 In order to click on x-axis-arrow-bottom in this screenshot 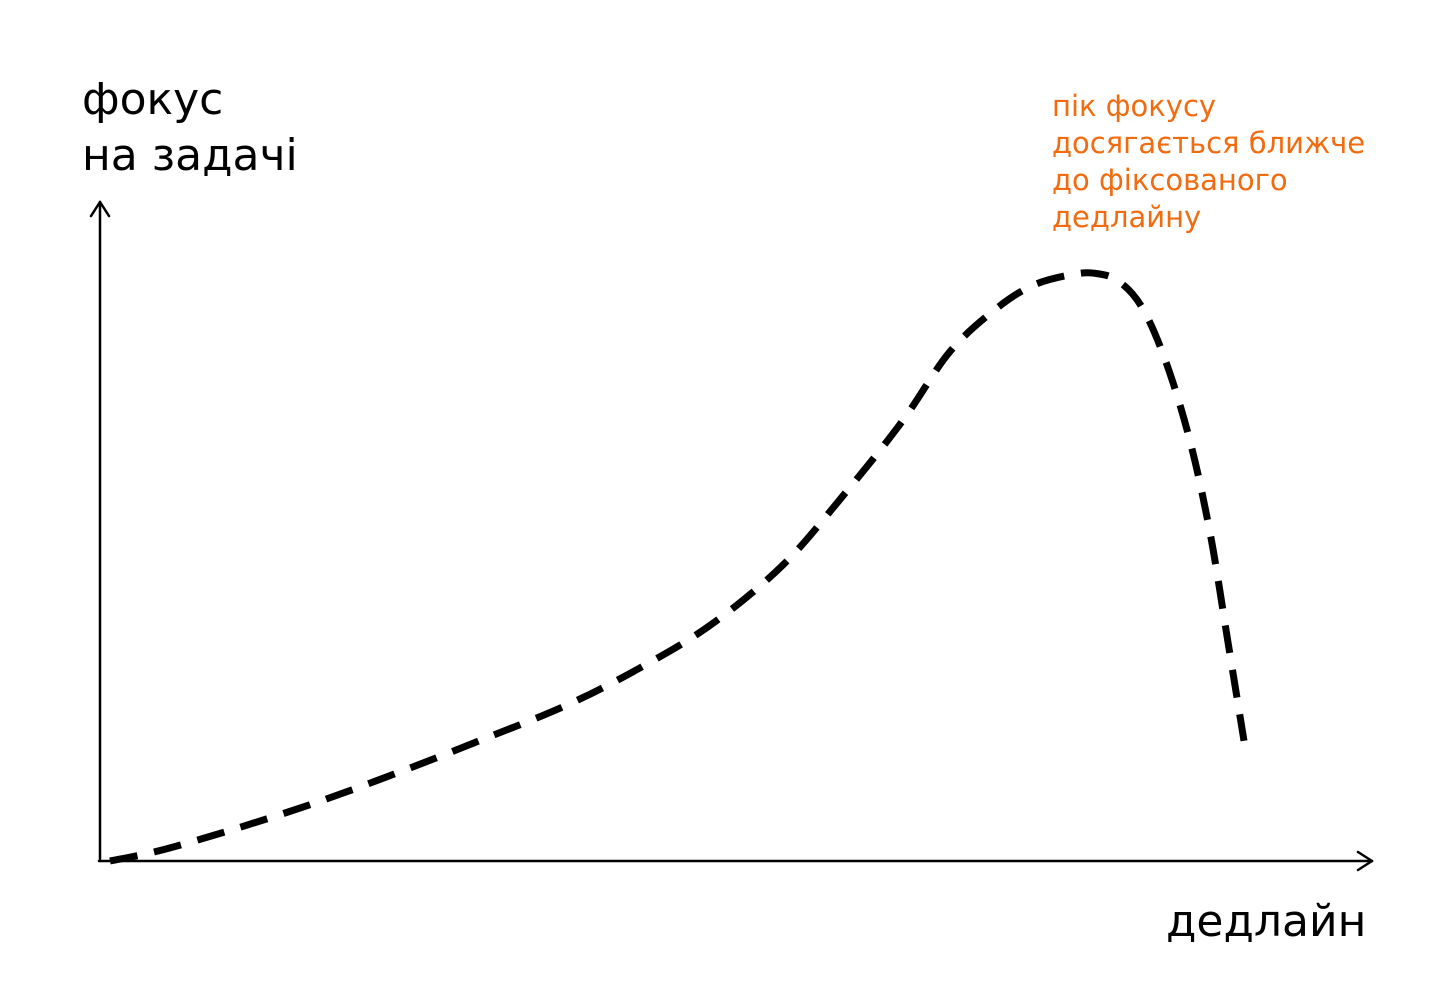, I will do `click(1365, 865)`.